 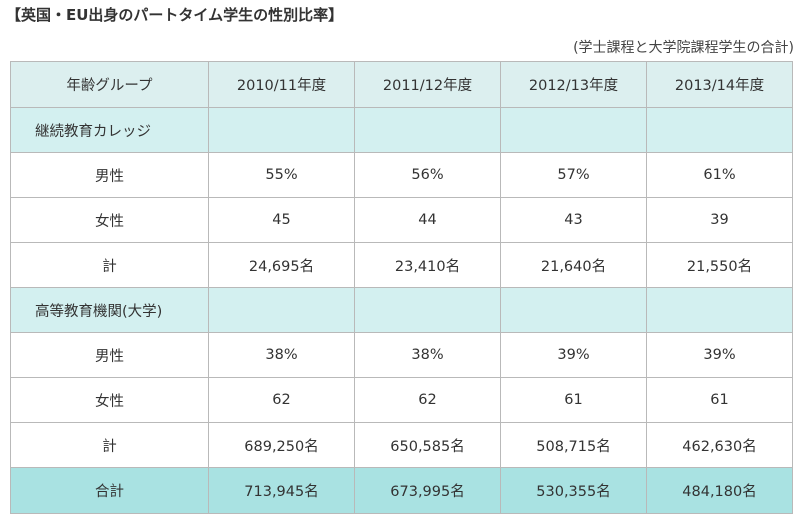 What do you see at coordinates (175, 15) in the screenshot?
I see `page-title: 【英国・EU出身のパートタイム学生の性別比率】` at bounding box center [175, 15].